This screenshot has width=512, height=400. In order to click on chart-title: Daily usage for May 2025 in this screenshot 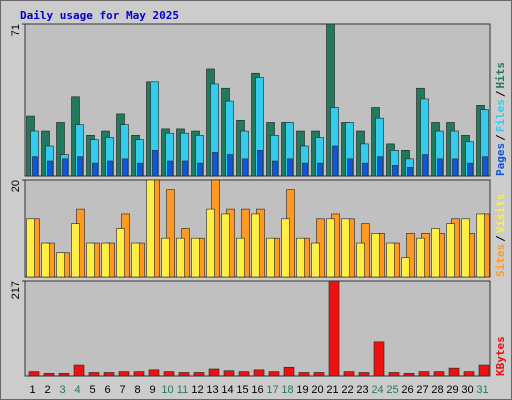, I will do `click(99, 15)`.